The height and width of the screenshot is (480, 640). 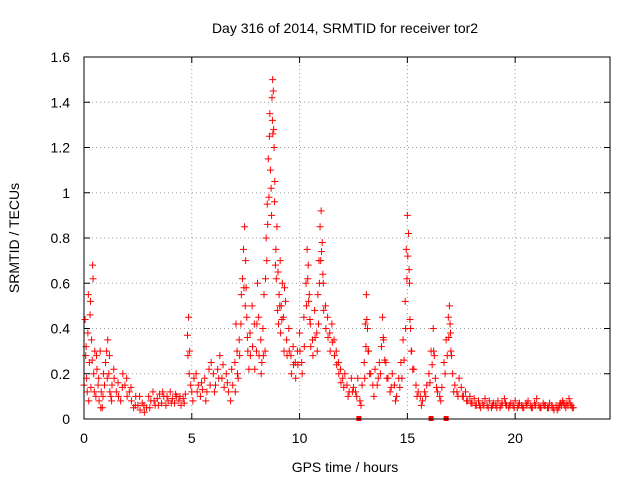 I want to click on y-tick-label: 0.4, so click(x=61, y=329).